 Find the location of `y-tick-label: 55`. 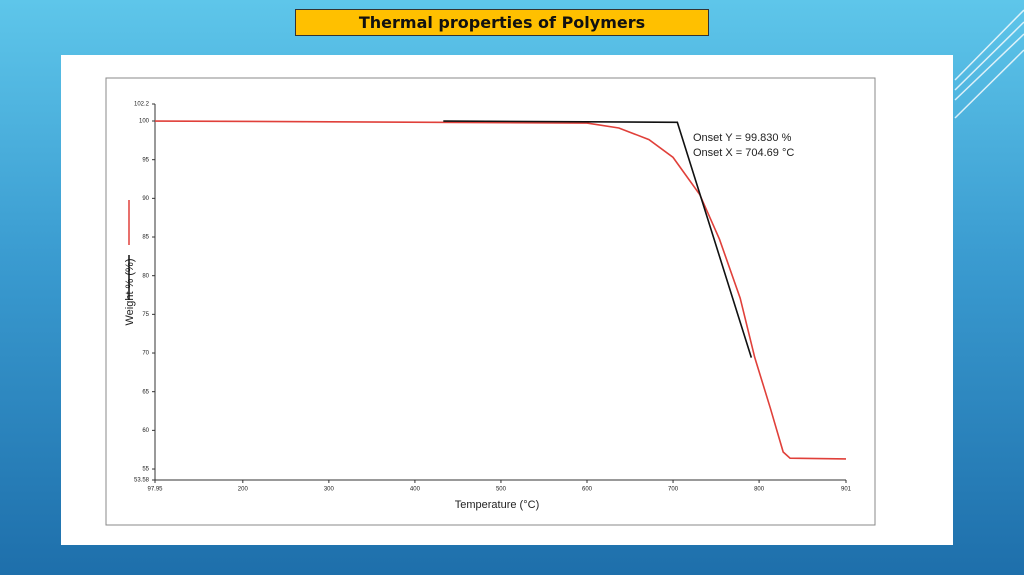

y-tick-label: 55 is located at coordinates (145, 470).